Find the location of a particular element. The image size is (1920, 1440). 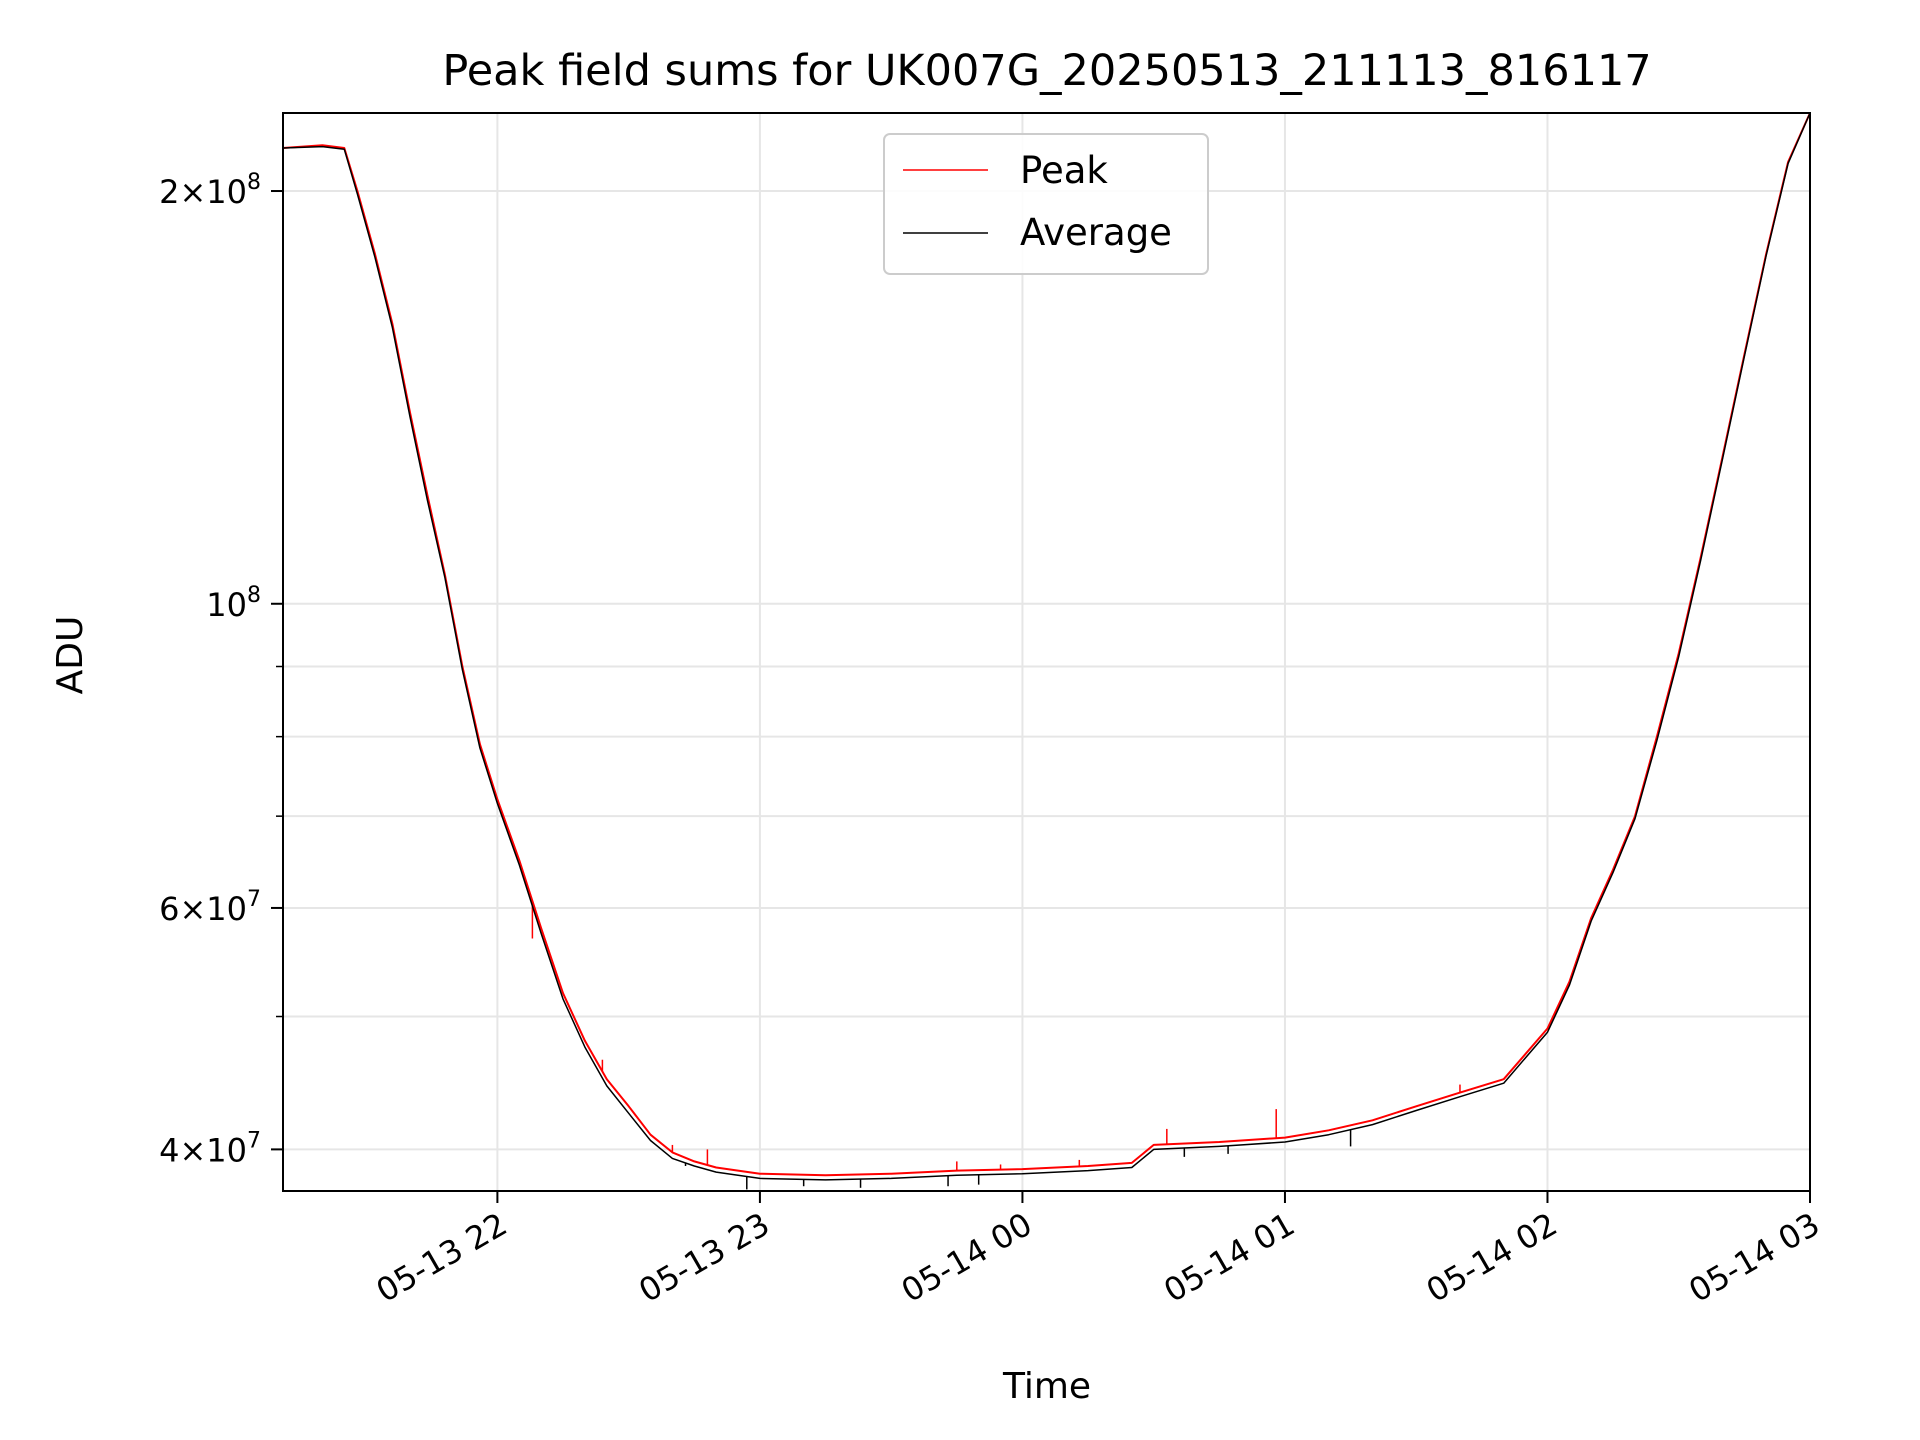

legend-label-peak: Peak is located at coordinates (1064, 170).